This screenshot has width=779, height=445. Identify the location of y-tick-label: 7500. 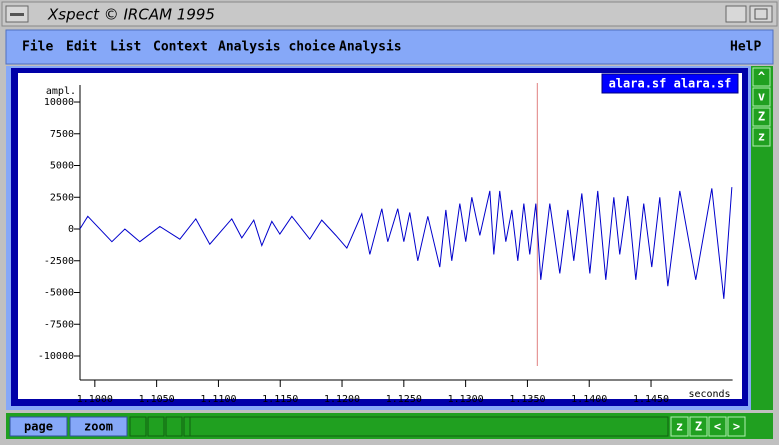
(62, 134).